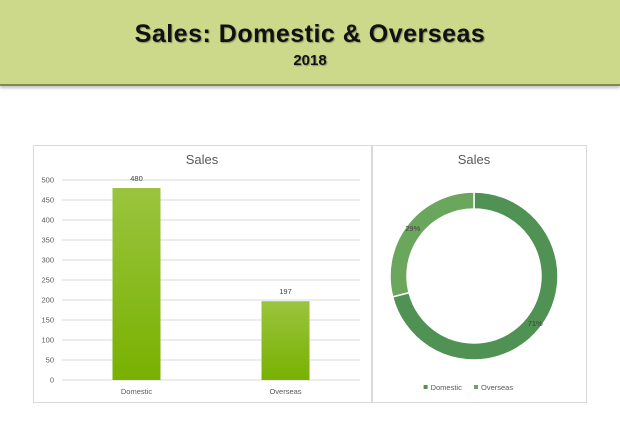 The height and width of the screenshot is (429, 620). Describe the element at coordinates (47, 260) in the screenshot. I see `y-tick-label: 300` at that location.